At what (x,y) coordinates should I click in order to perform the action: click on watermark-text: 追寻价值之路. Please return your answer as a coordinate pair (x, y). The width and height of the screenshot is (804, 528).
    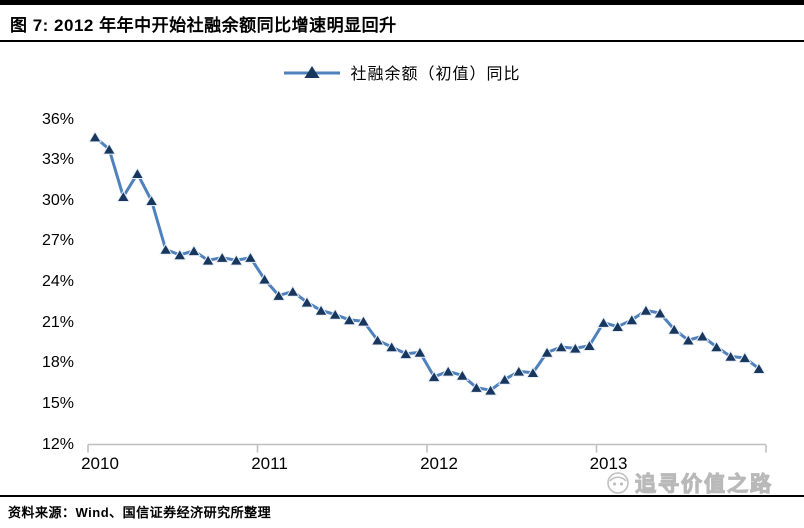
    Looking at the image, I should click on (704, 485).